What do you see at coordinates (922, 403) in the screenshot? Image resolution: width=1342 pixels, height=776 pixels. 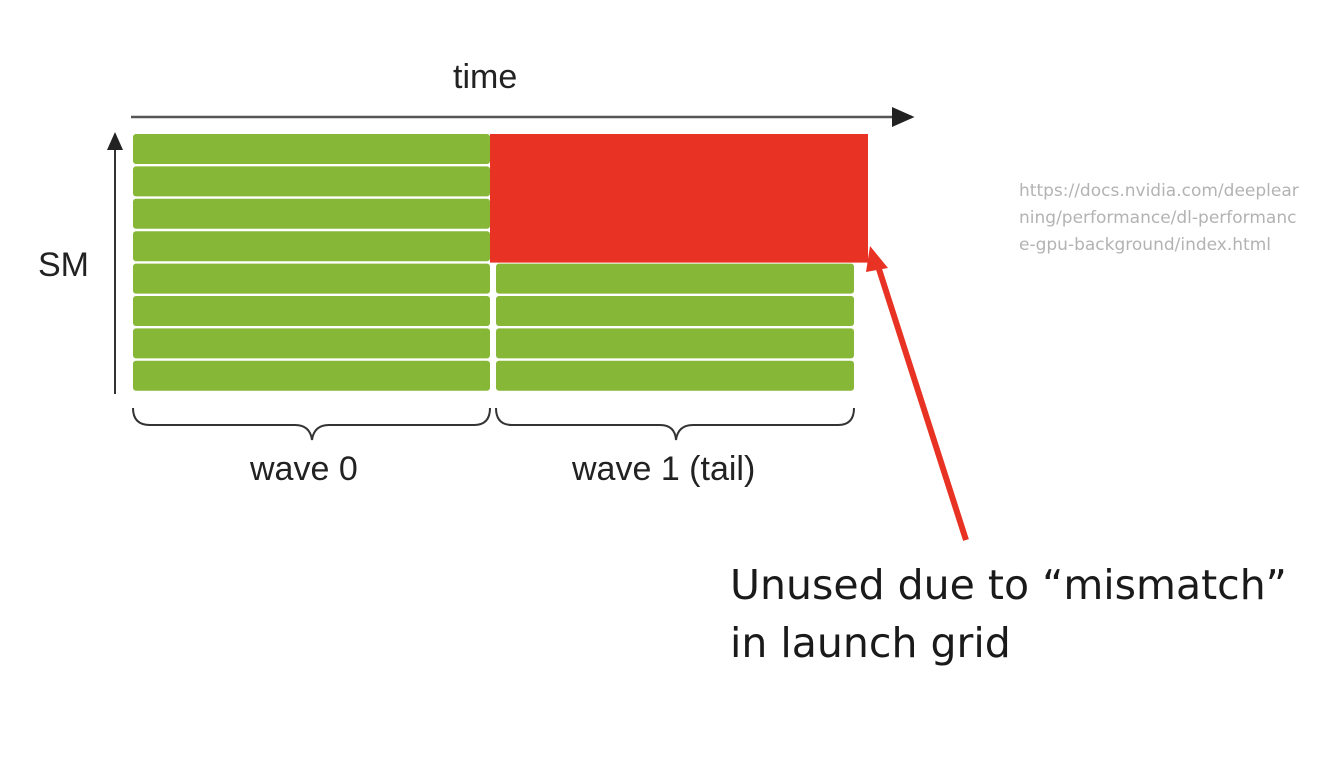 I see `annotation-arrow` at bounding box center [922, 403].